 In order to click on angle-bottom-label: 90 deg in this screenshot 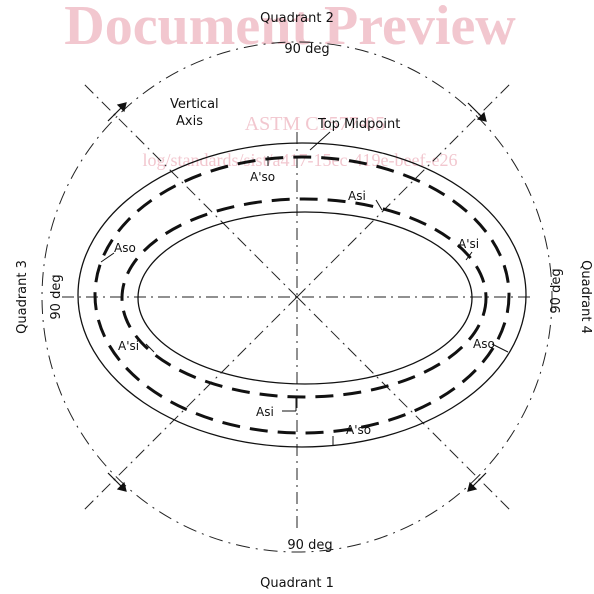, I will do `click(309, 545)`.